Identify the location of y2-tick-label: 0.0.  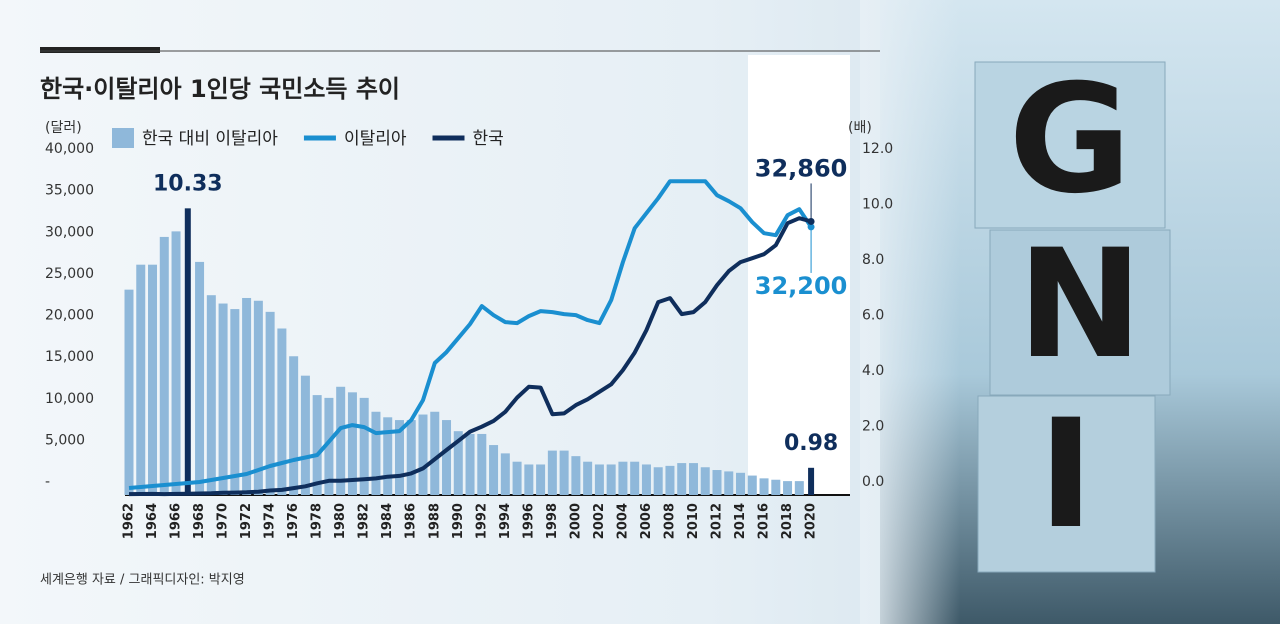
(873, 482).